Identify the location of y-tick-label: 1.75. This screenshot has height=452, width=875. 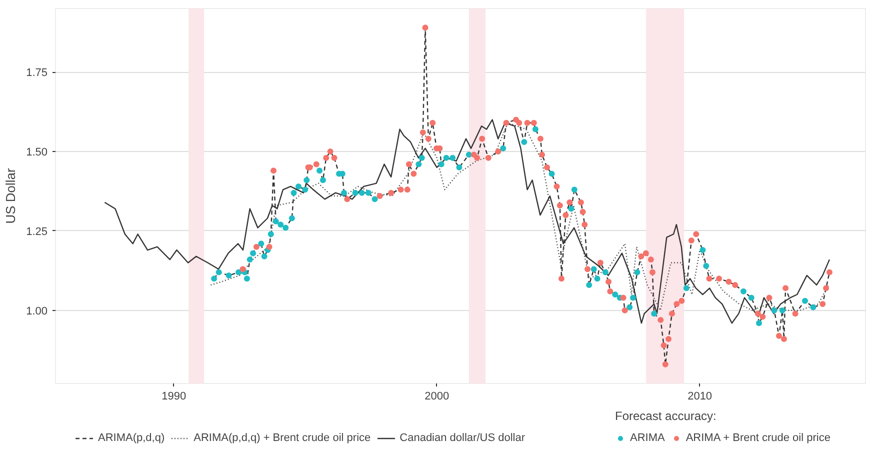
(37, 73).